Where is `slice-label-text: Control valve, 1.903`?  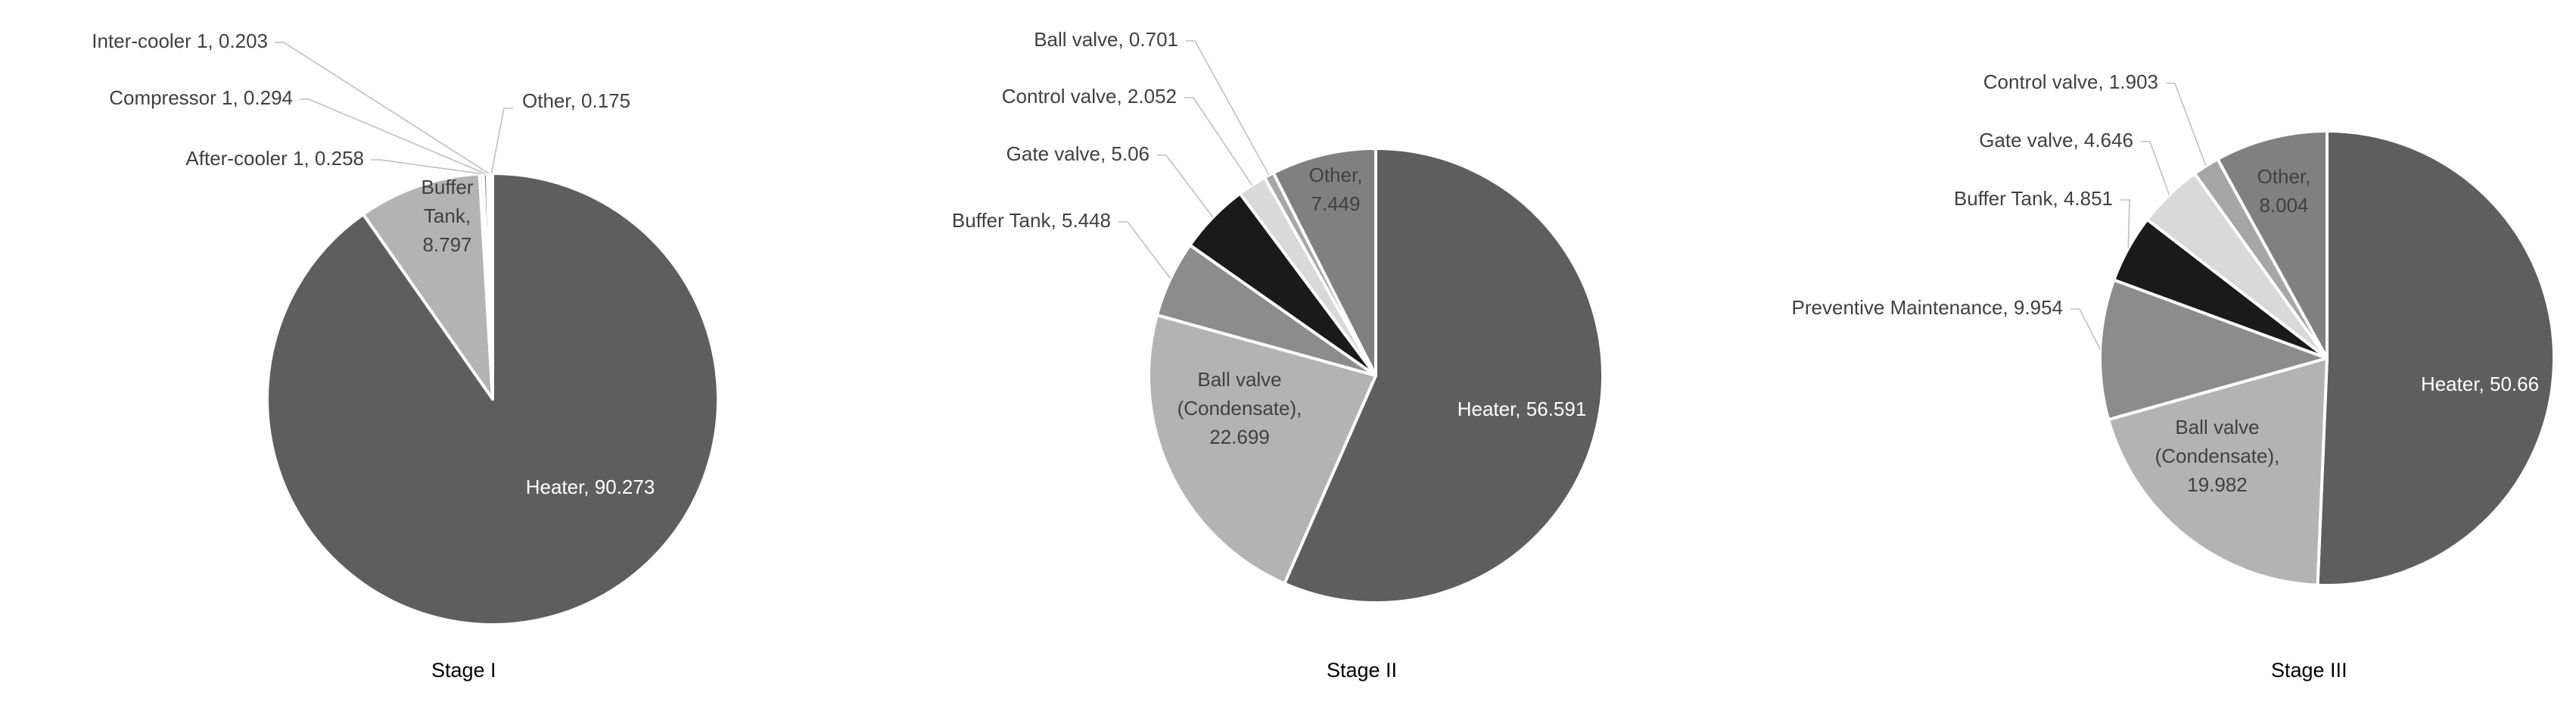
slice-label-text: Control valve, 1.903 is located at coordinates (2070, 81).